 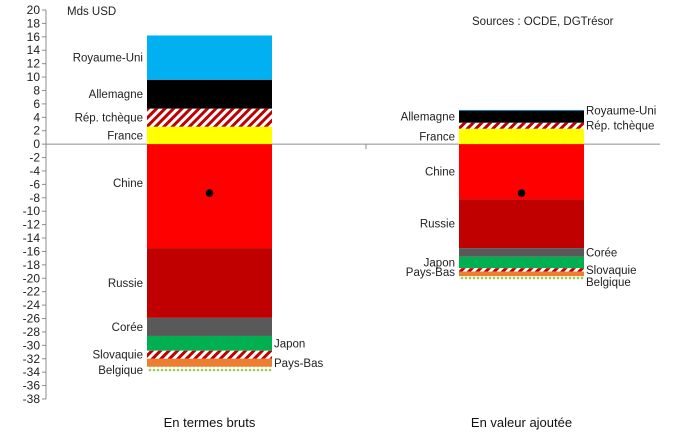 What do you see at coordinates (34, 10) in the screenshot?
I see `y-tick-label: 20` at bounding box center [34, 10].